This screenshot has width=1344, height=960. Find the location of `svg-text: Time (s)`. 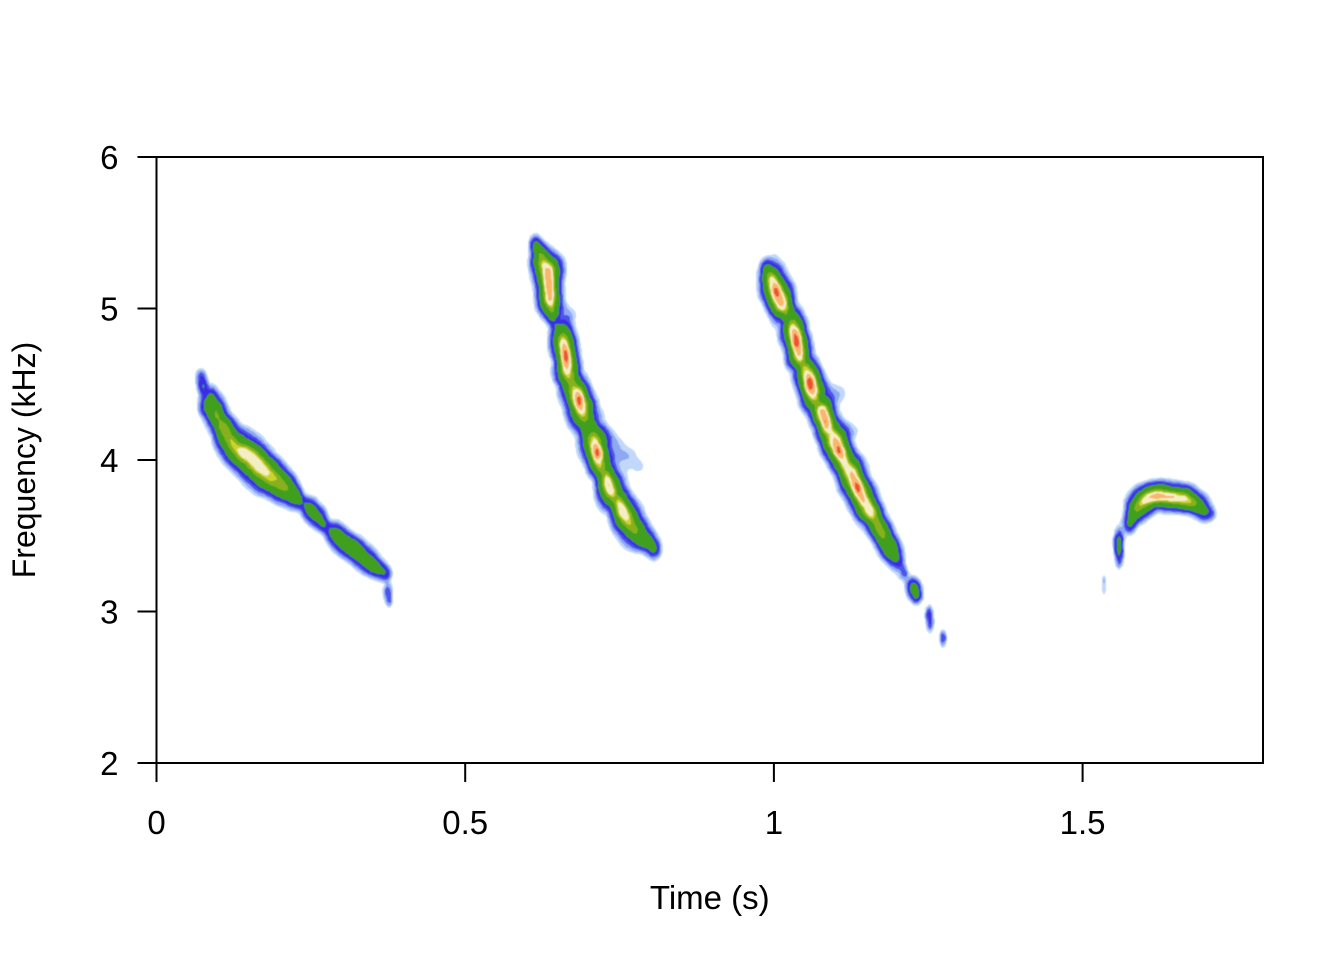

svg-text: Time (s) is located at coordinates (710, 897).